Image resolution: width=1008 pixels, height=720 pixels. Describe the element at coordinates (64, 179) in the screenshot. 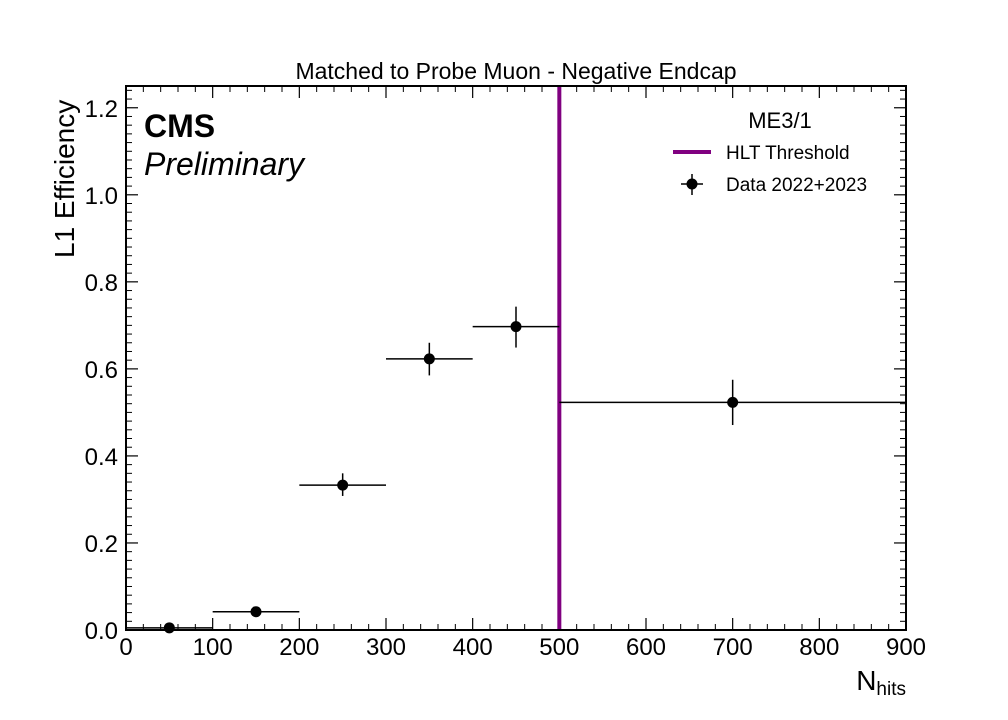

I see `y-axis-label: L1 Efficiency` at that location.